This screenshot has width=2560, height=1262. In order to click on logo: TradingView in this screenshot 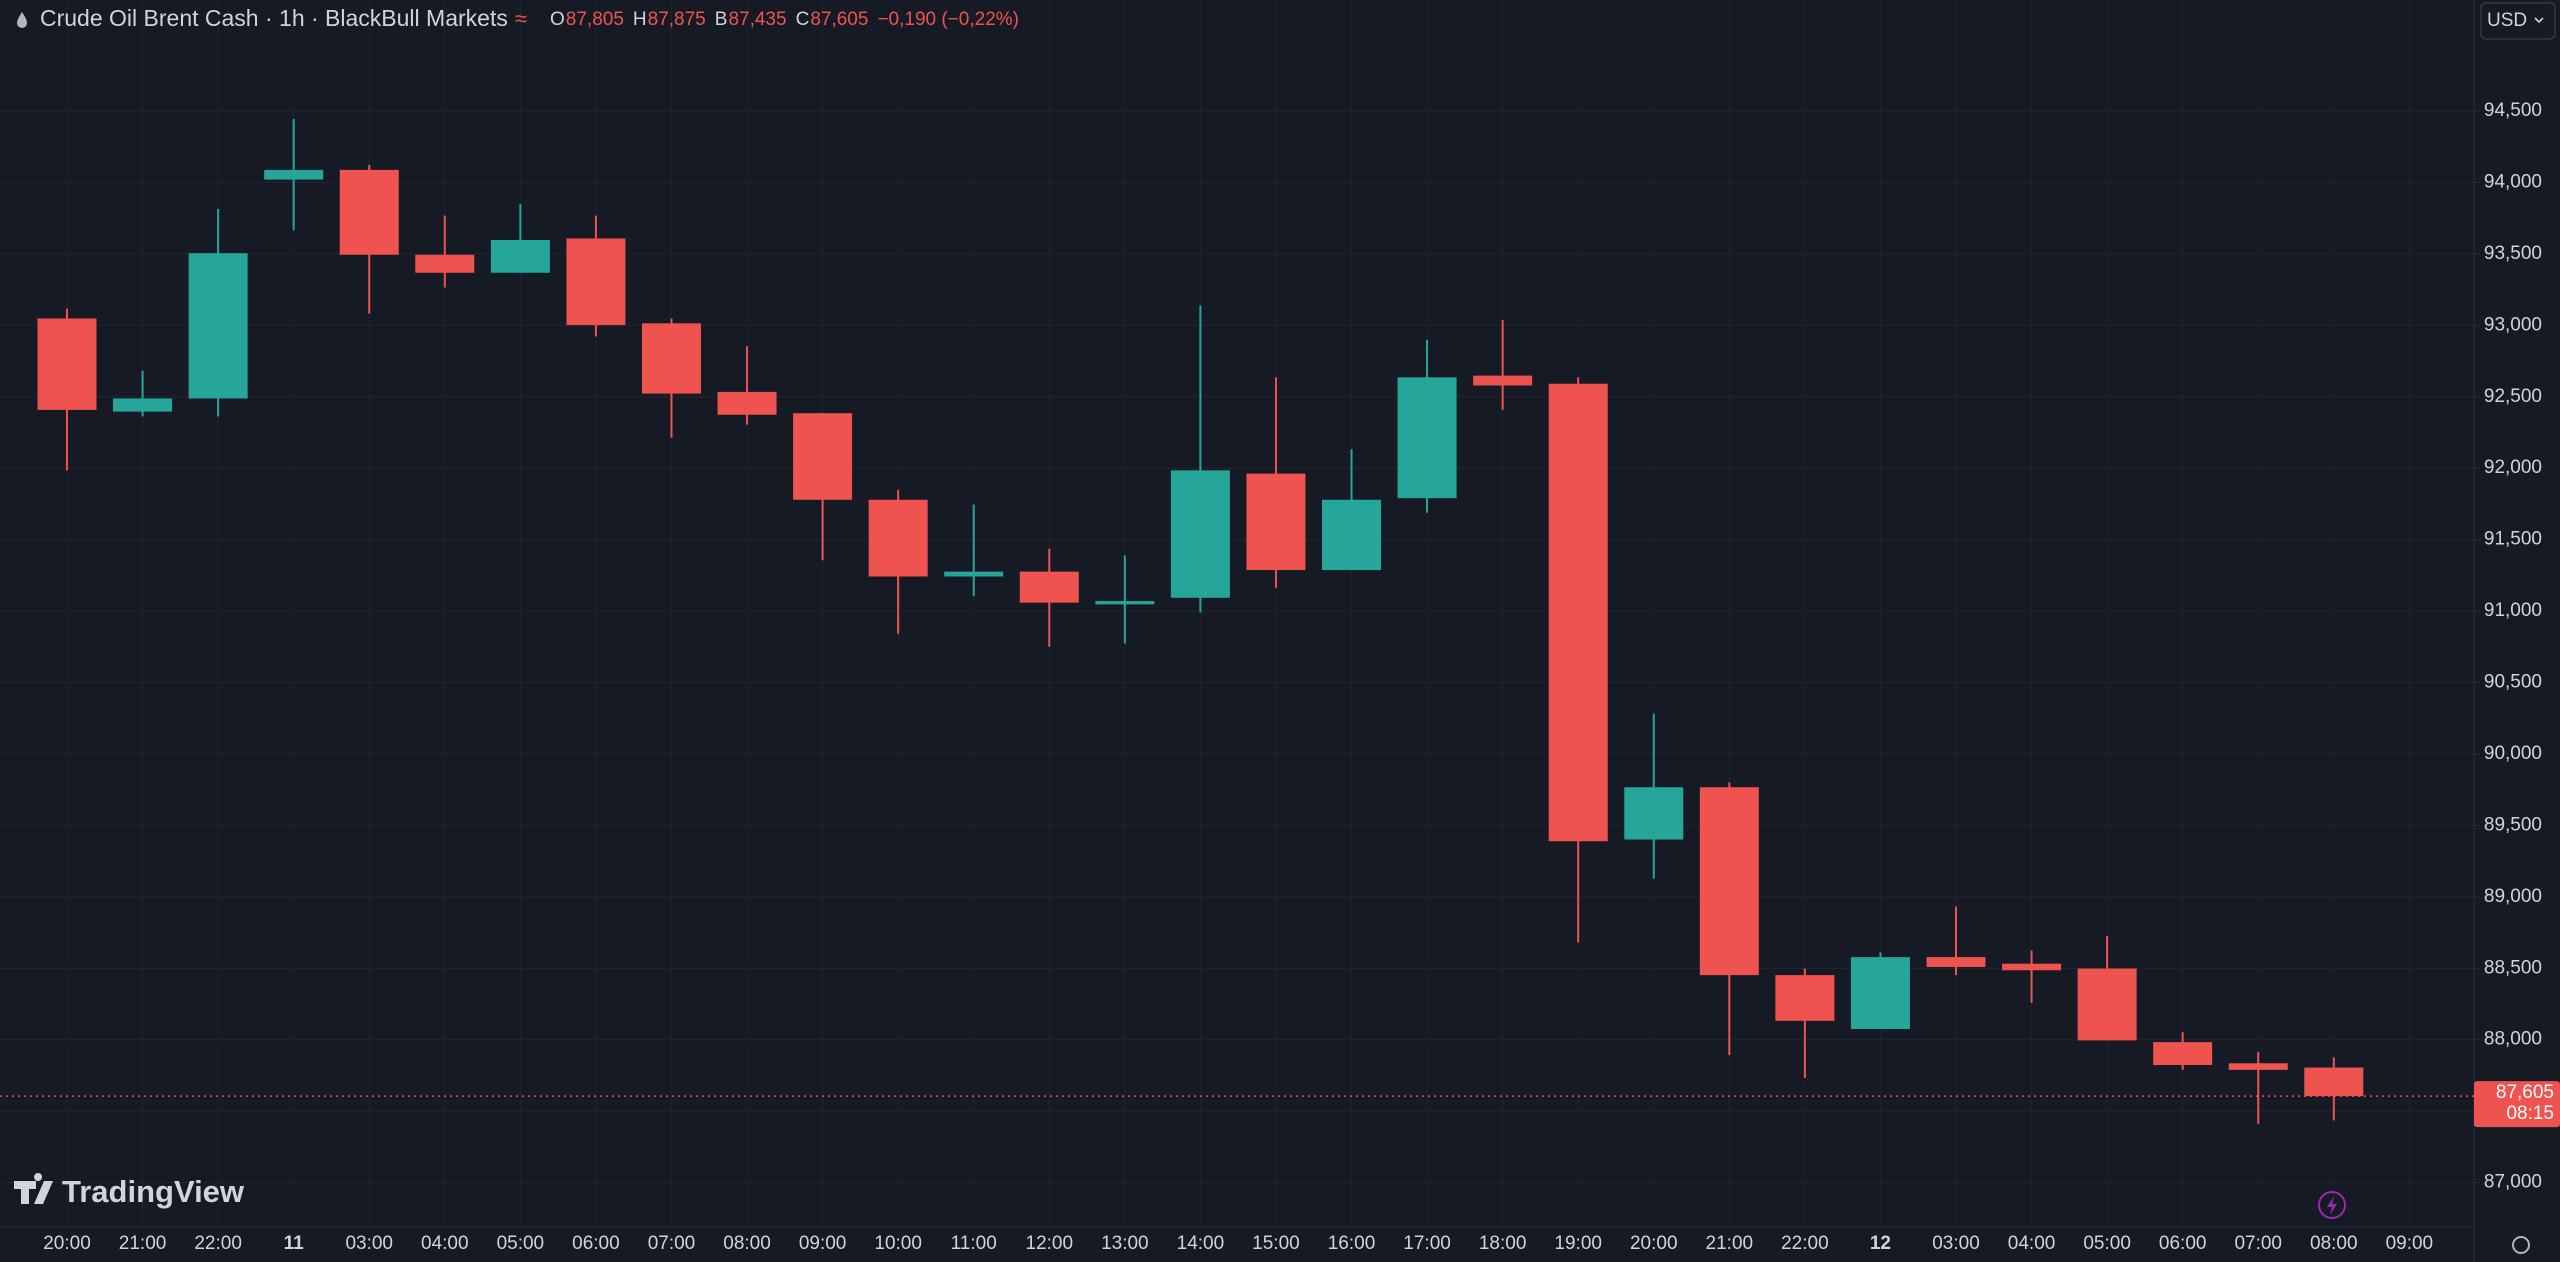, I will do `click(129, 1191)`.